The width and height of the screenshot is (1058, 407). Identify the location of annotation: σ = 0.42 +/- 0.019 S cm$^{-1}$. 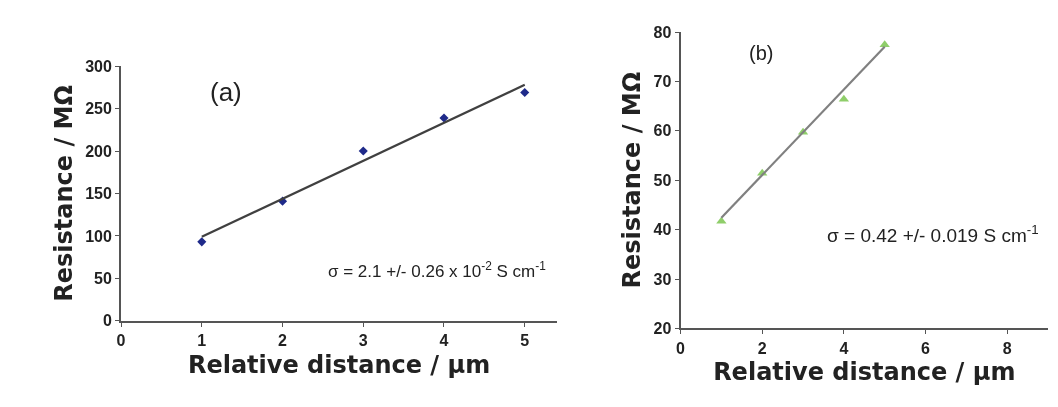
(933, 234).